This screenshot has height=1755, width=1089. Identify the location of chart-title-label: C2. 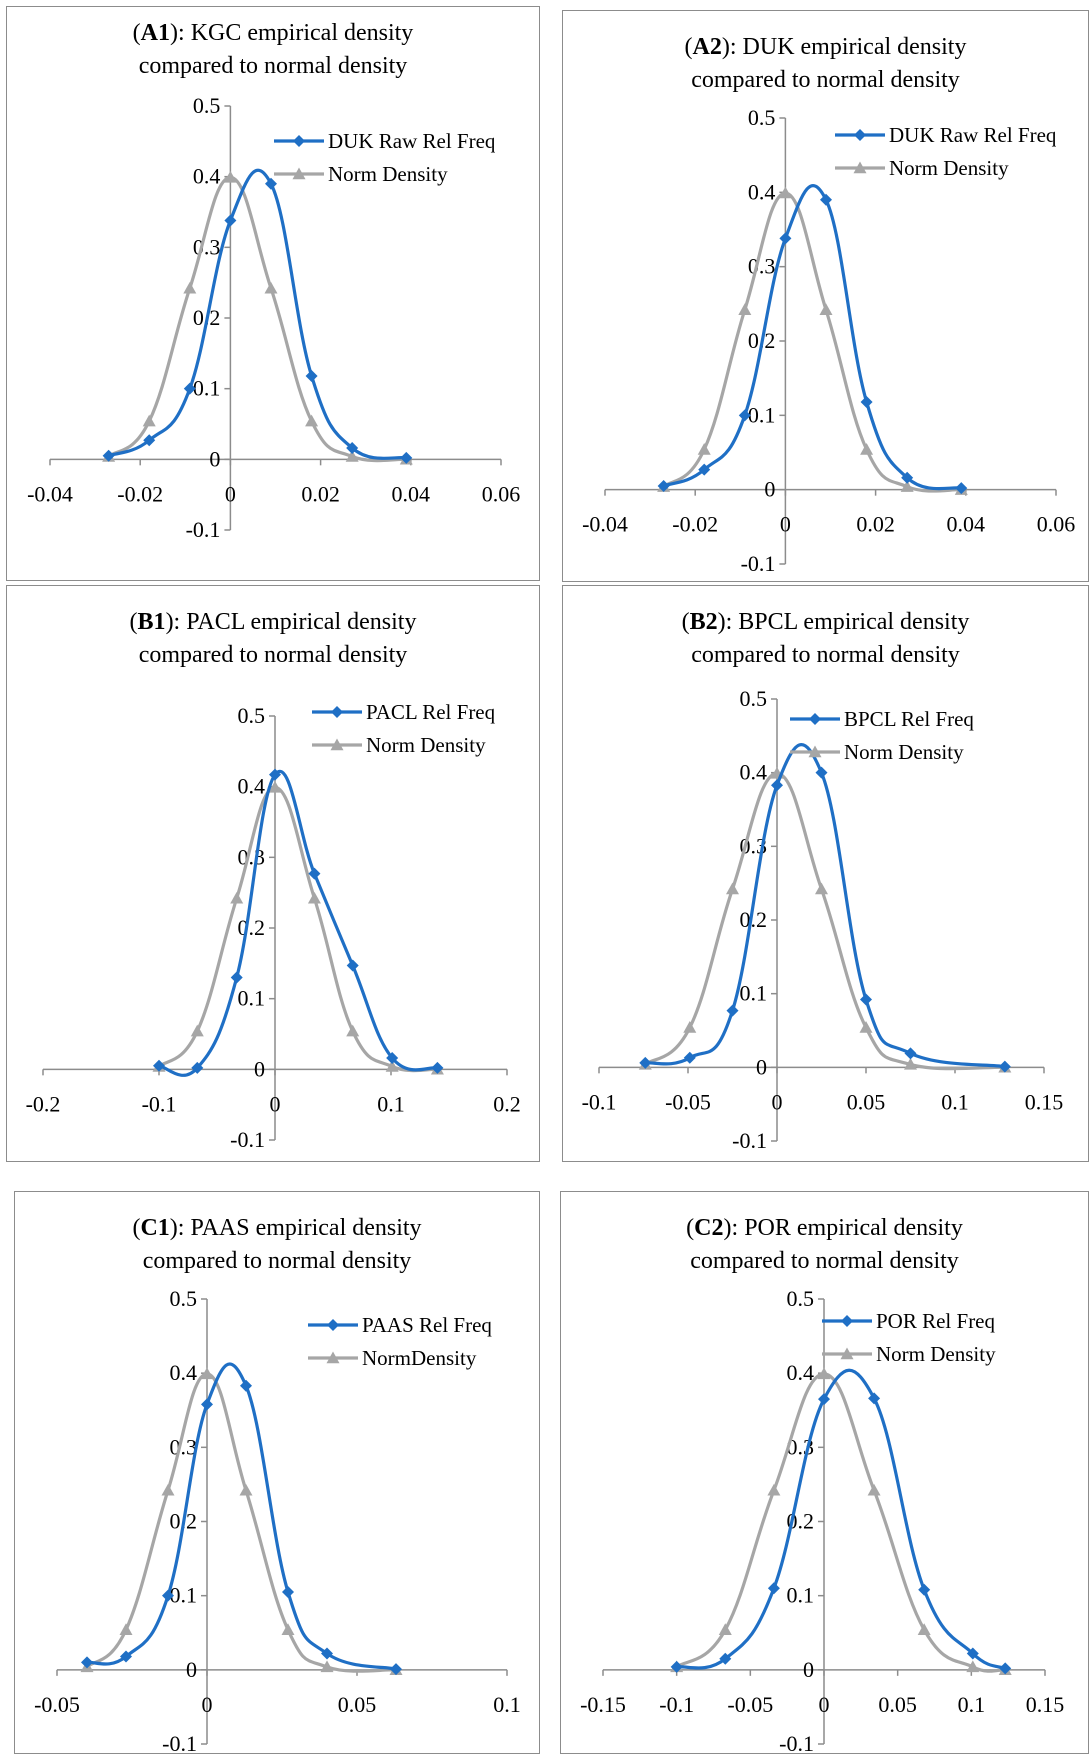
(709, 1228).